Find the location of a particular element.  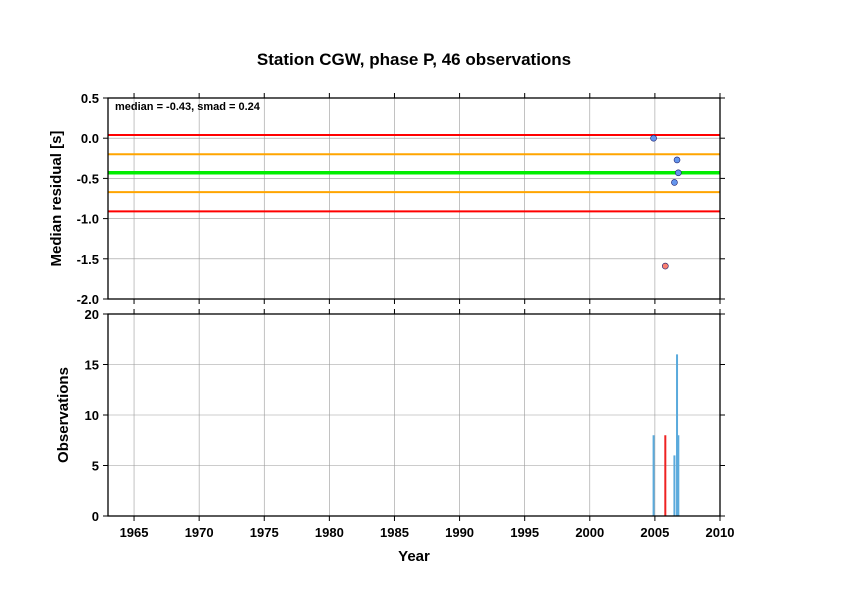

x-tick-label: 2010 is located at coordinates (720, 532).